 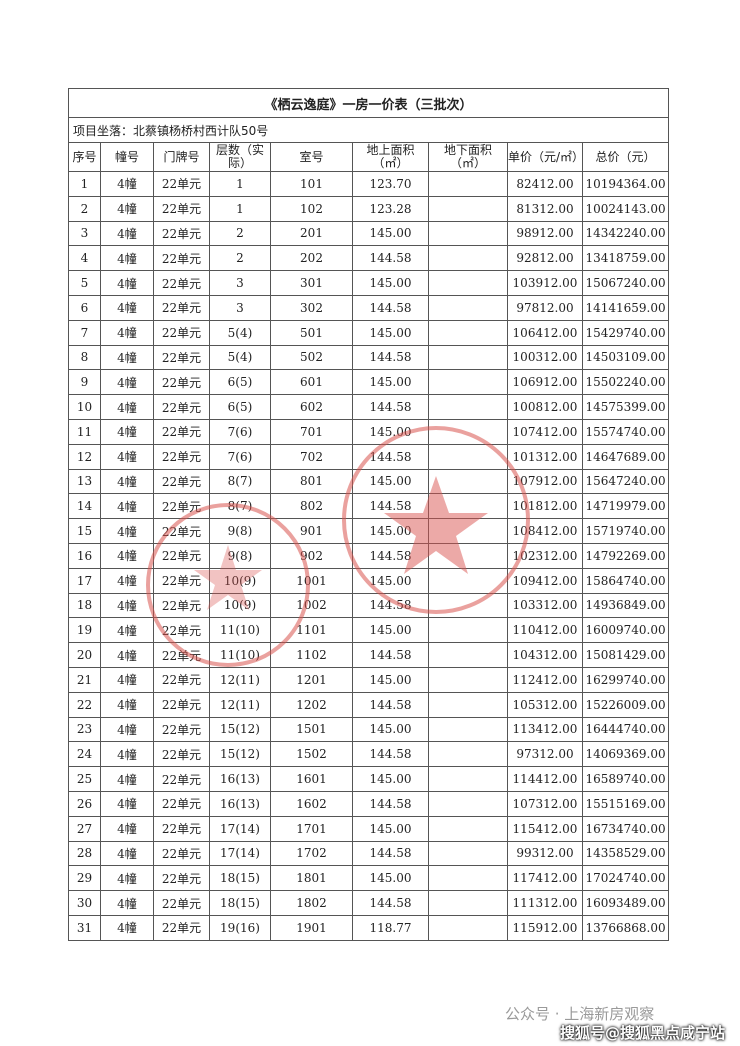 I want to click on table-row: 6 4幢 22单元 3 302 144.58 97812.00 14141659.00, so click(x=369, y=307).